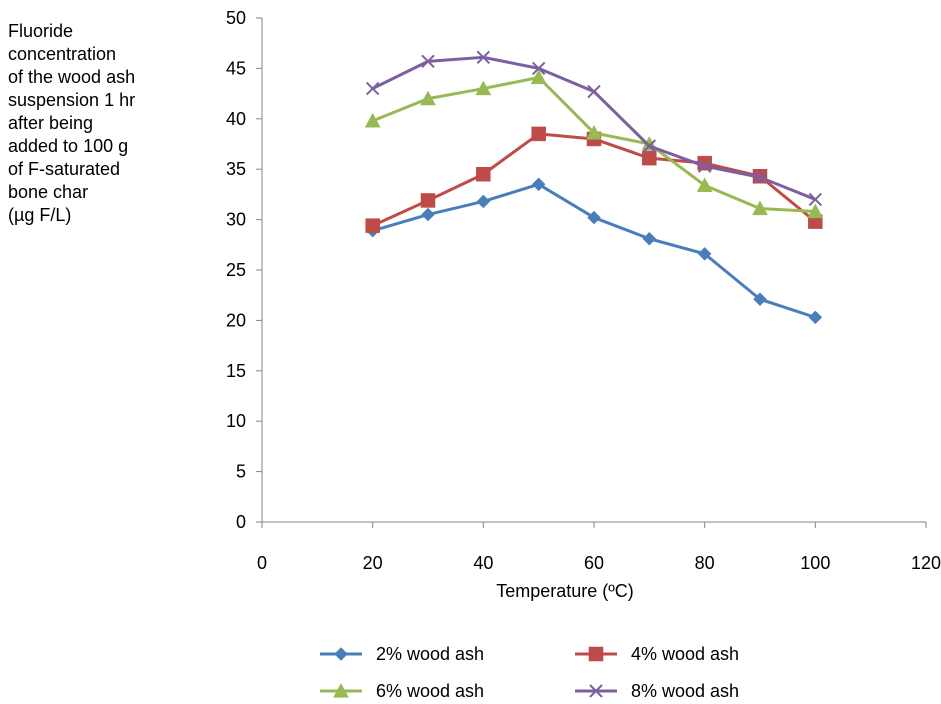 Image resolution: width=941 pixels, height=704 pixels. I want to click on legend-item-2: 4% wood ash, so click(657, 654).